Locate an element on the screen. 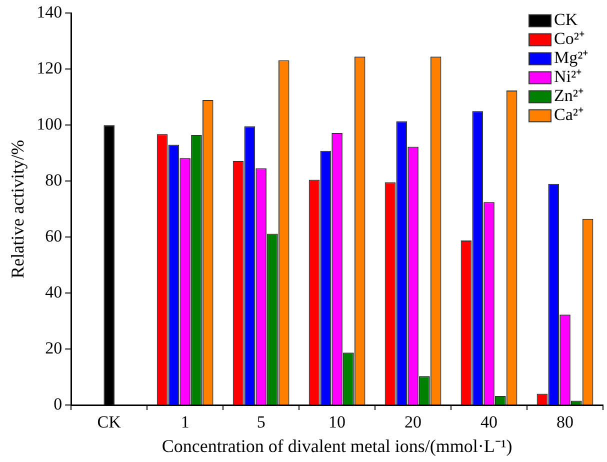  legend-label: Co²⁺ is located at coordinates (569, 38).